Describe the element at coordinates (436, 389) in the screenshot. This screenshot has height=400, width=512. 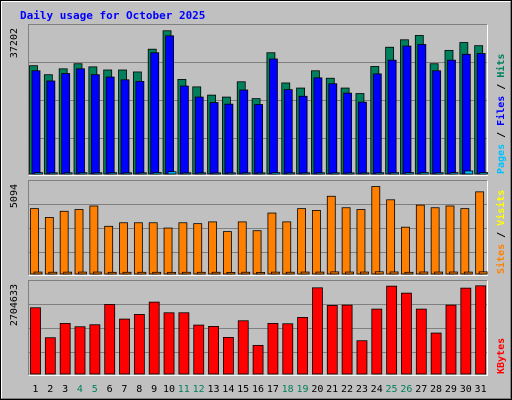
I see `x-axis-day-label: 28` at that location.